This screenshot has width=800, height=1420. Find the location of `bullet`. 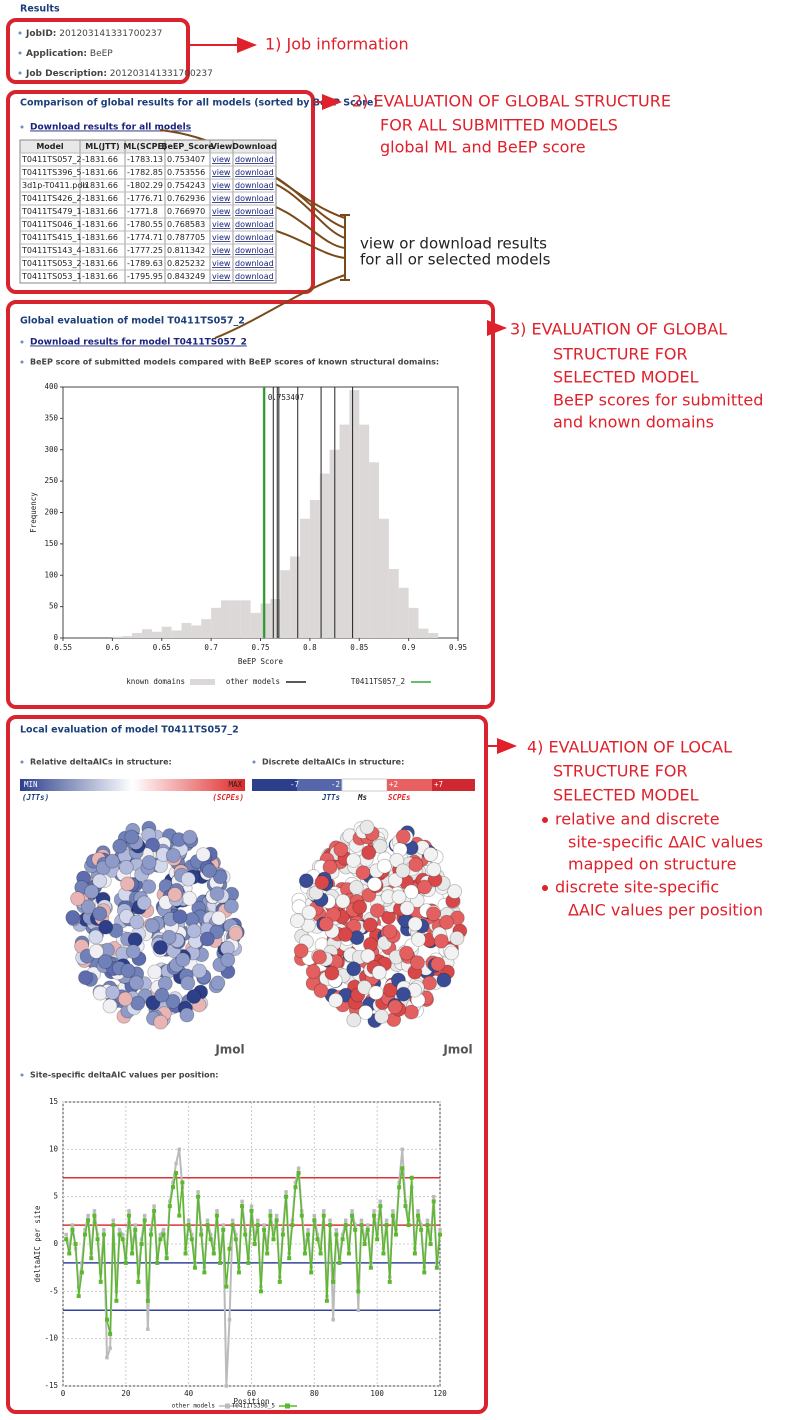

bullet is located at coordinates (20, 53).